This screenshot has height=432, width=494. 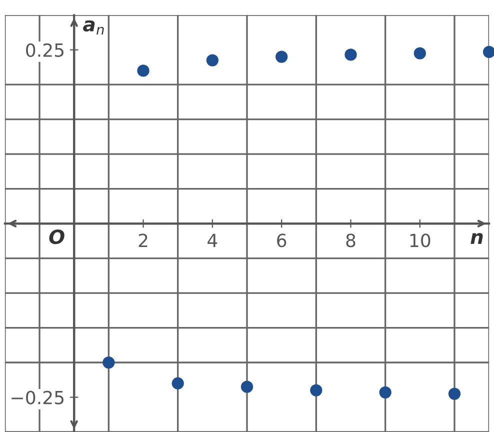 What do you see at coordinates (476, 238) in the screenshot?
I see `x-axis-title: n` at bounding box center [476, 238].